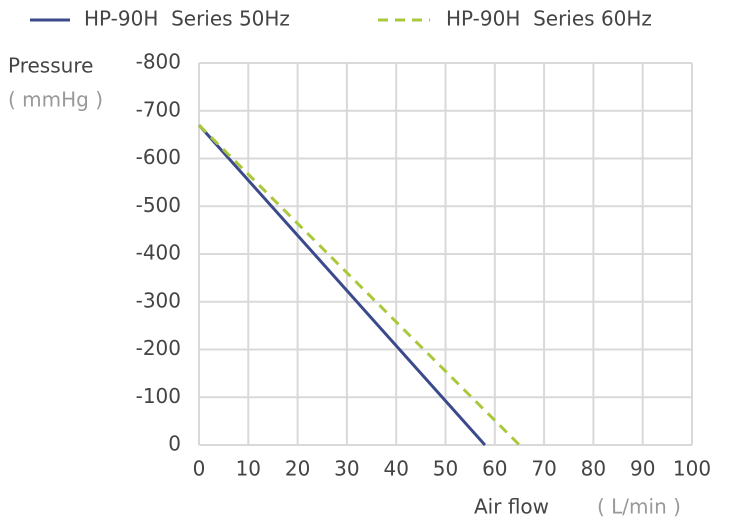 This screenshot has height=526, width=730. I want to click on y-tick-label: -800, so click(158, 62).